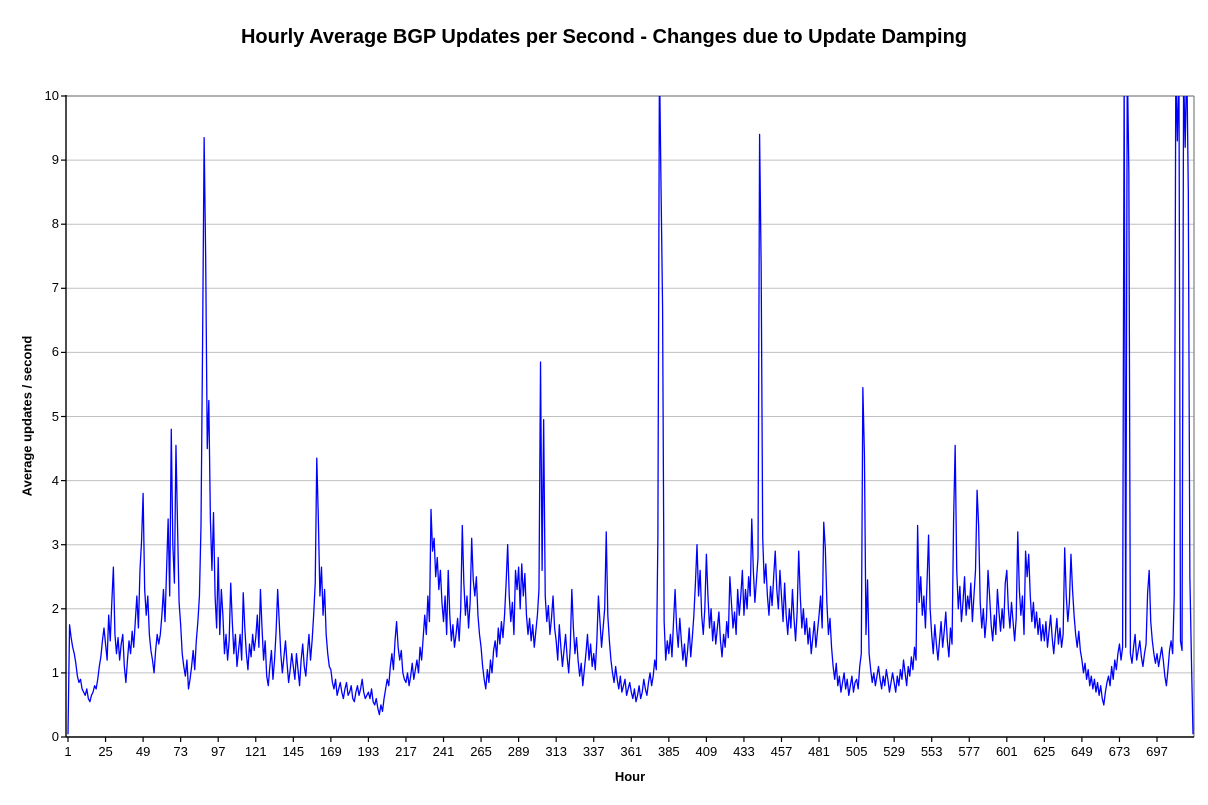  I want to click on x-tick-label-457: 457, so click(781, 751).